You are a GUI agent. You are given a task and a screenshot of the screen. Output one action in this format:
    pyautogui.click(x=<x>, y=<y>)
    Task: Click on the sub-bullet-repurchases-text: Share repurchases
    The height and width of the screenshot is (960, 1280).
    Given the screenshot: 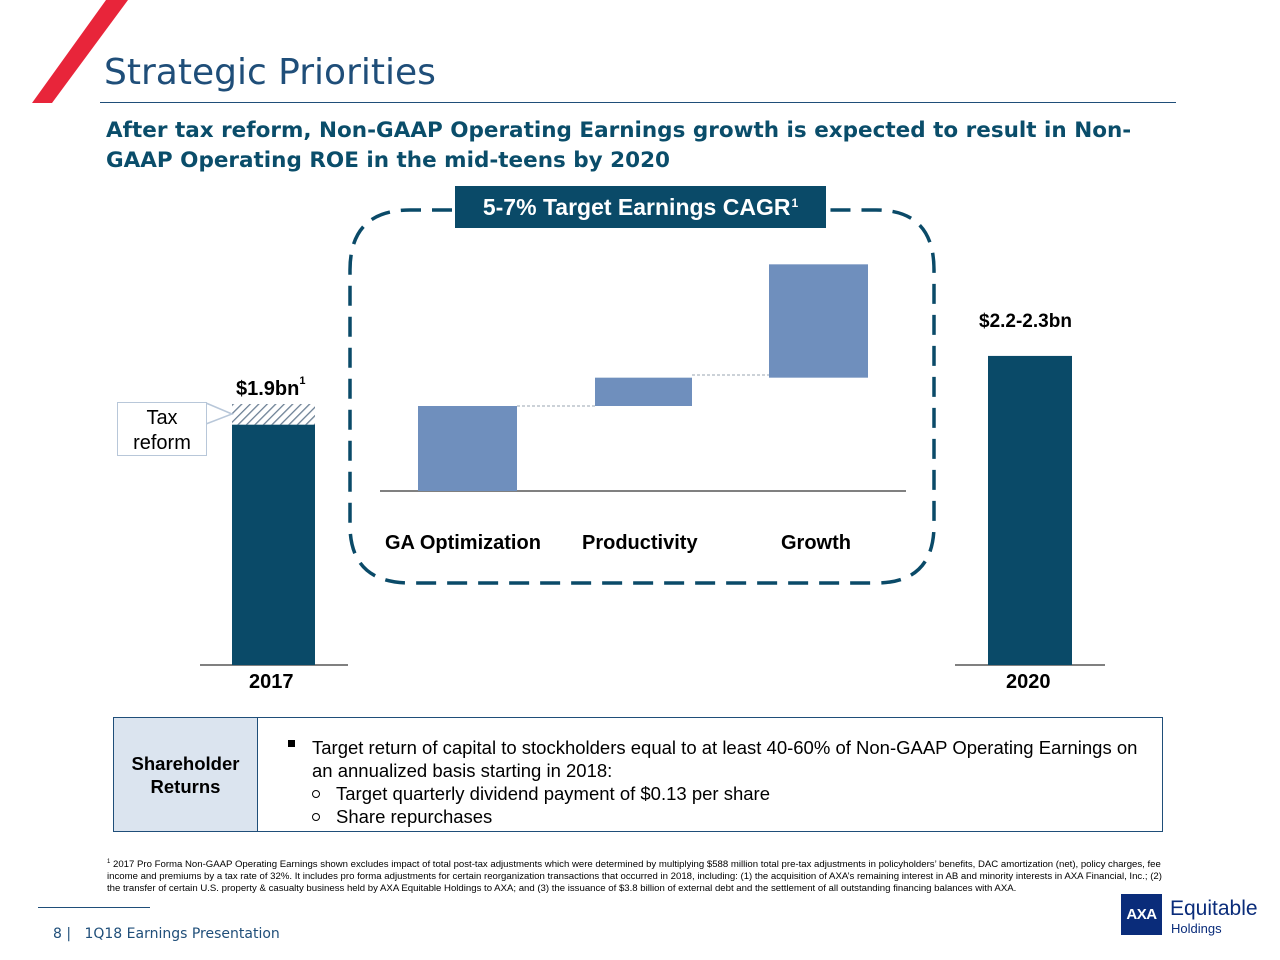 What is the action you would take?
    pyautogui.click(x=414, y=816)
    